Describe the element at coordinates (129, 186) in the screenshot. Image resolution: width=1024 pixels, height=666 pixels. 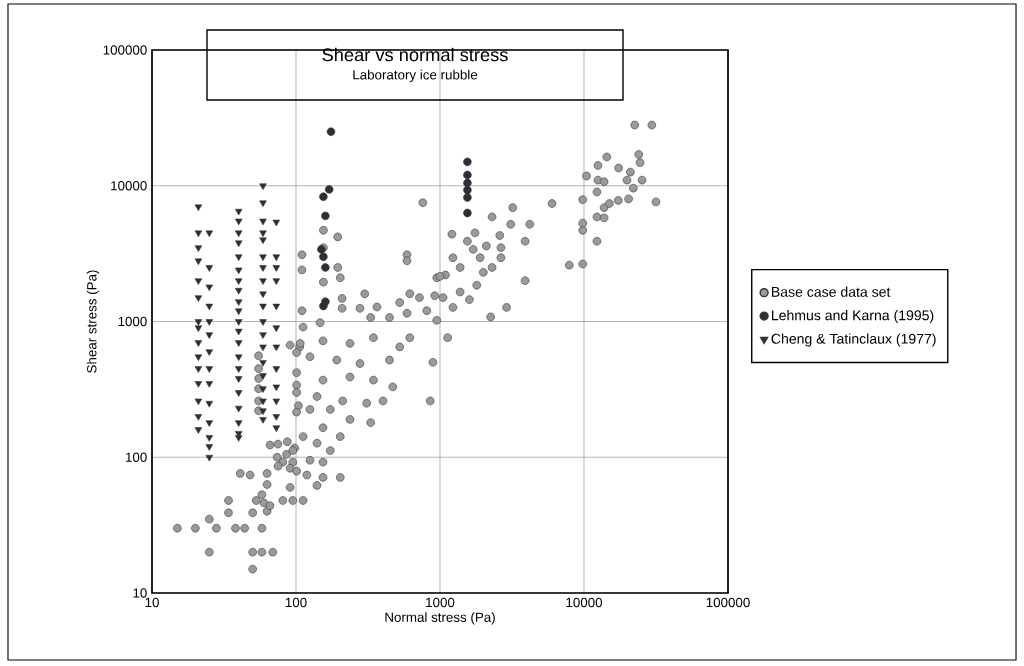
I see `y-tick-label: 10000` at that location.